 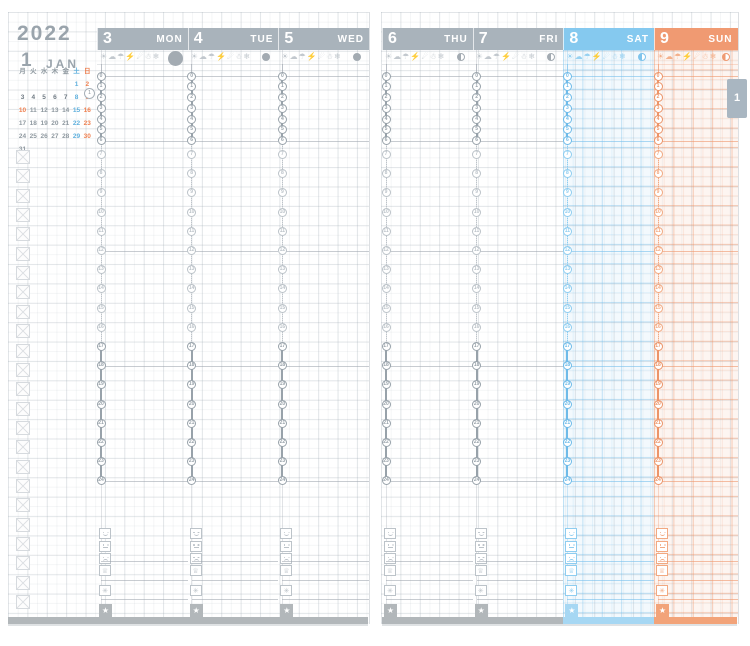 What do you see at coordinates (231, 56) in the screenshot?
I see `wind-icon: ☄` at bounding box center [231, 56].